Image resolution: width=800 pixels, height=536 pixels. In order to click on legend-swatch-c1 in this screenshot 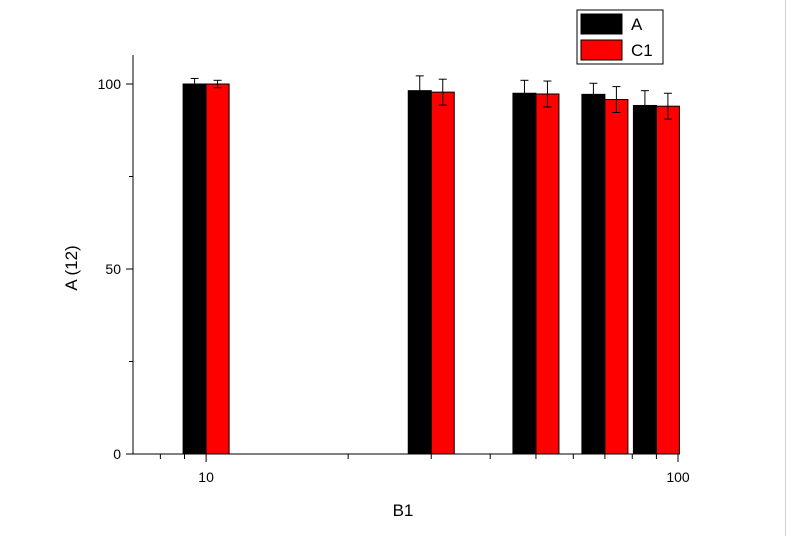, I will do `click(601, 50)`.